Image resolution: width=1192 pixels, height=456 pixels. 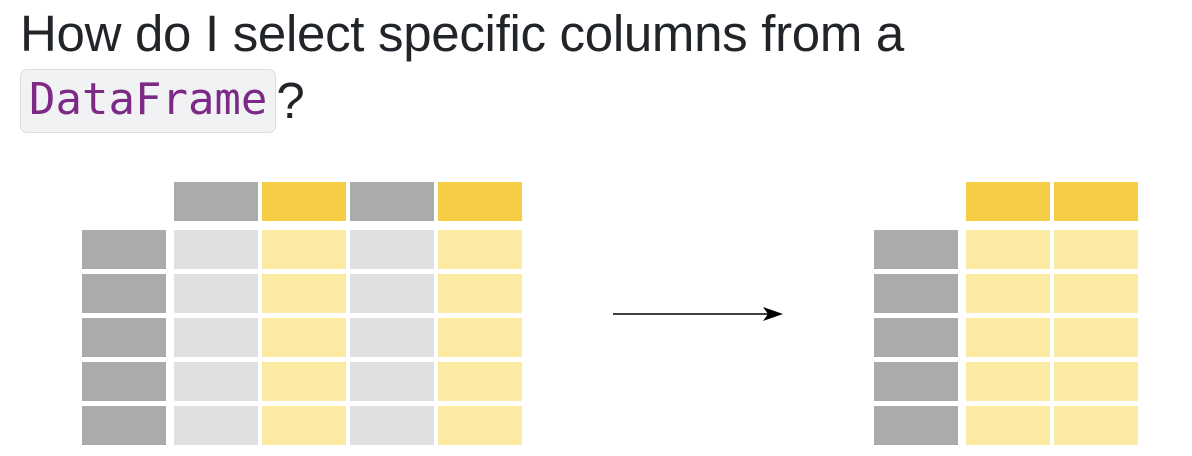 What do you see at coordinates (392, 337) in the screenshot?
I see `table-cell-r3-c3` at bounding box center [392, 337].